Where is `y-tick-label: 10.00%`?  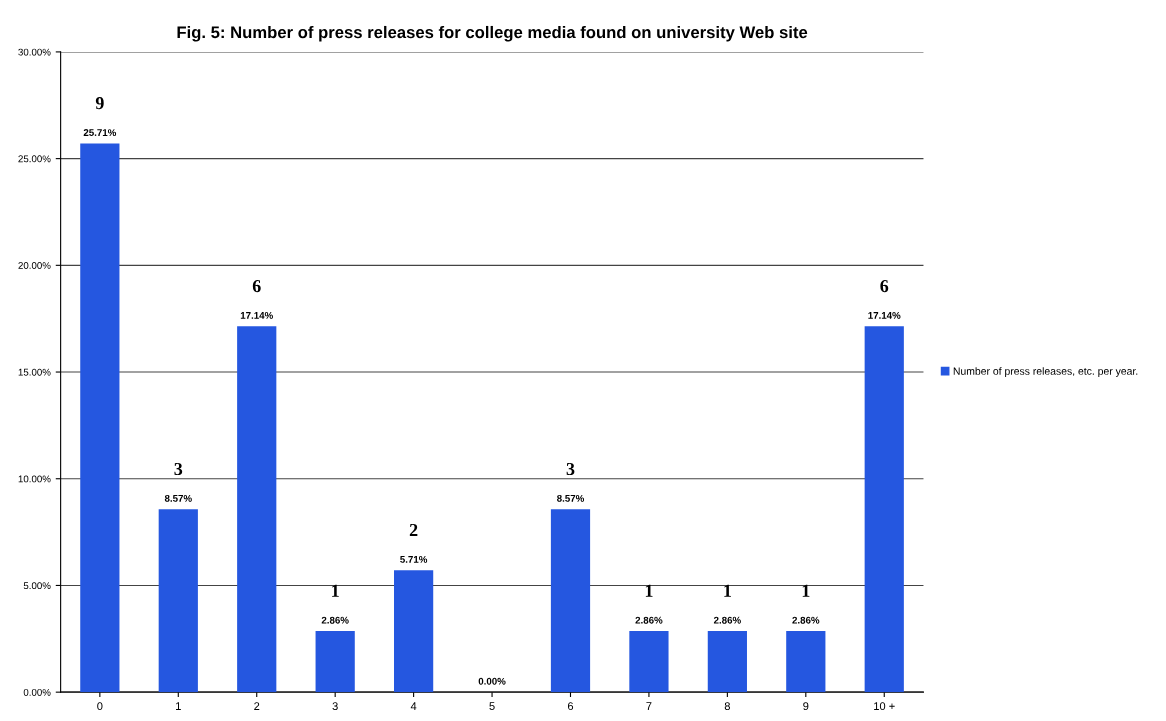 y-tick-label: 10.00% is located at coordinates (34, 479).